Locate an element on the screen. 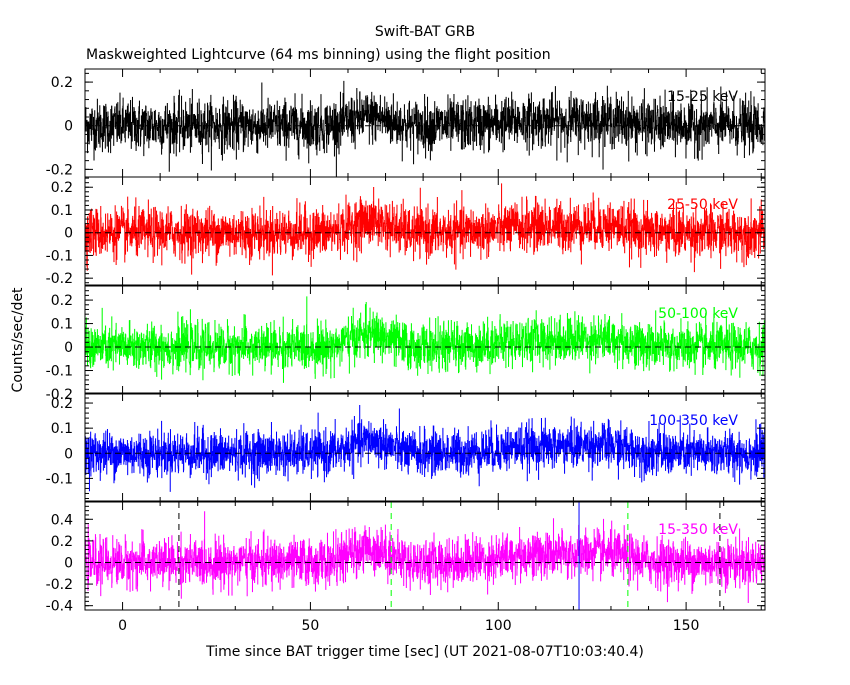 This screenshot has height=685, width=850. x-tick-label: 0 is located at coordinates (122, 626).